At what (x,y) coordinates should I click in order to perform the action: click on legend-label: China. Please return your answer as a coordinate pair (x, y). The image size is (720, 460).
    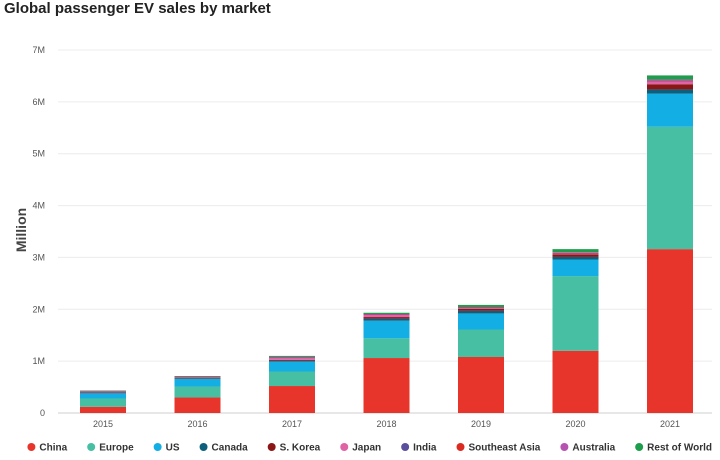
    Looking at the image, I should click on (53, 448).